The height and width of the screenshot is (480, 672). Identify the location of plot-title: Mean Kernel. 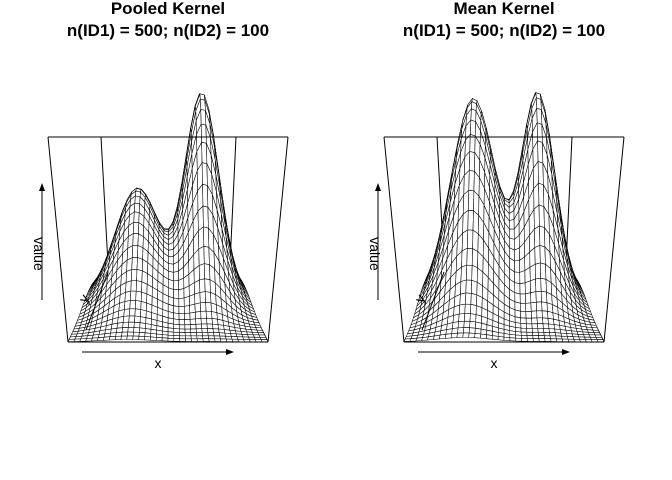
(504, 9).